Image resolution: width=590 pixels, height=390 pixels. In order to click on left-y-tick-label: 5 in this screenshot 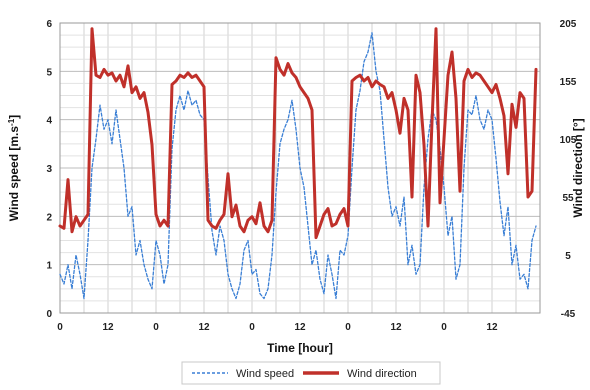, I will do `click(49, 72)`.